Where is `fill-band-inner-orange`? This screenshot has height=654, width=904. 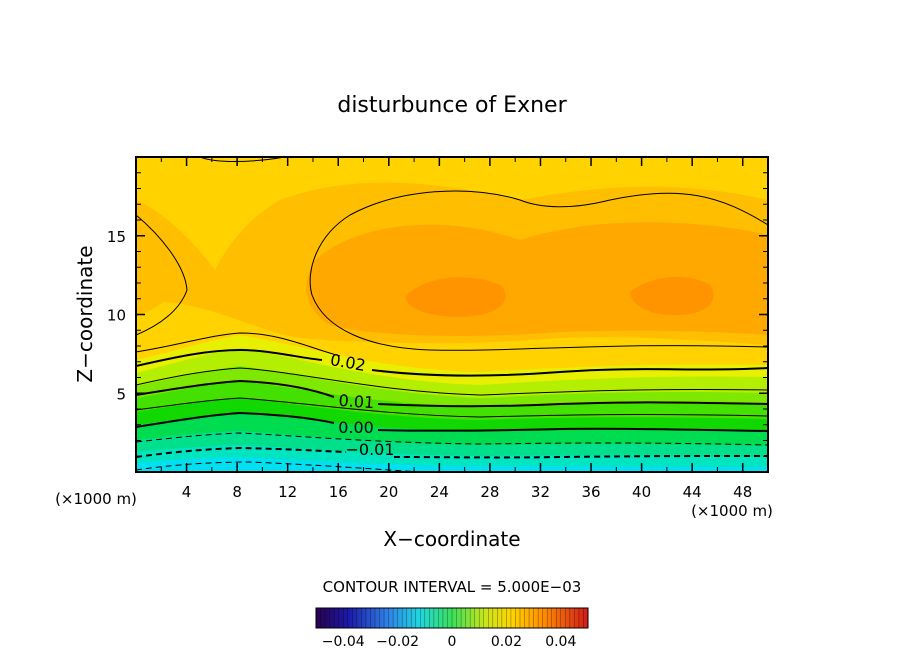 fill-band-inner-orange is located at coordinates (537, 279).